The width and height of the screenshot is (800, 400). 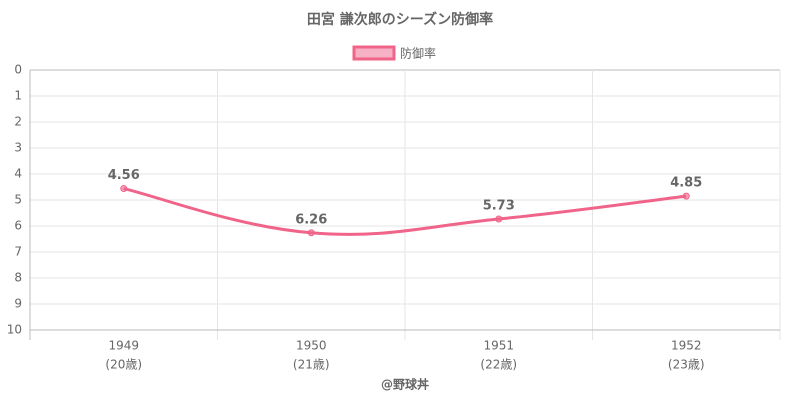 I want to click on y-tick-label: 6, so click(x=18, y=226).